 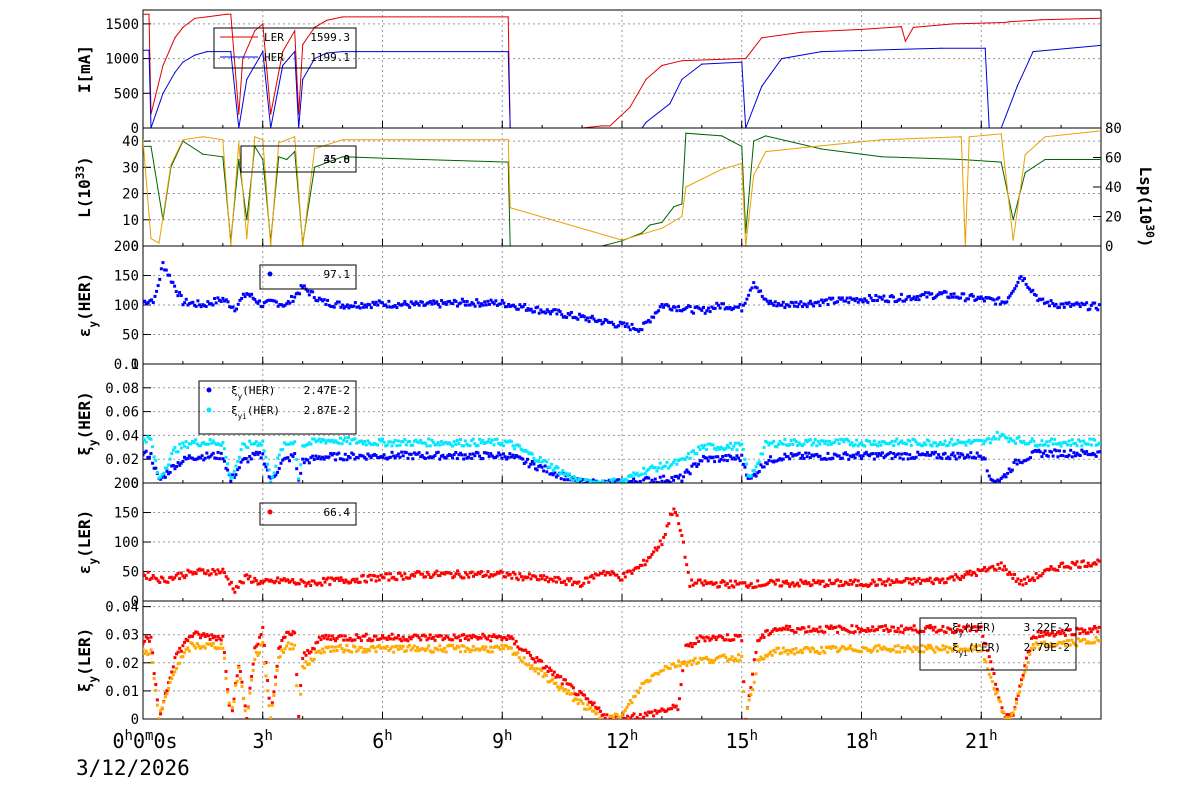 What do you see at coordinates (298, 159) in the screenshot?
I see `legend: 45.035.8` at bounding box center [298, 159].